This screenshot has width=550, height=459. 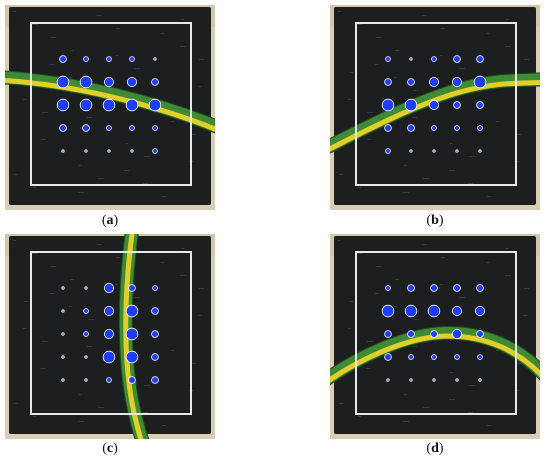 I want to click on cable-yellow-stripe, so click(x=435, y=116).